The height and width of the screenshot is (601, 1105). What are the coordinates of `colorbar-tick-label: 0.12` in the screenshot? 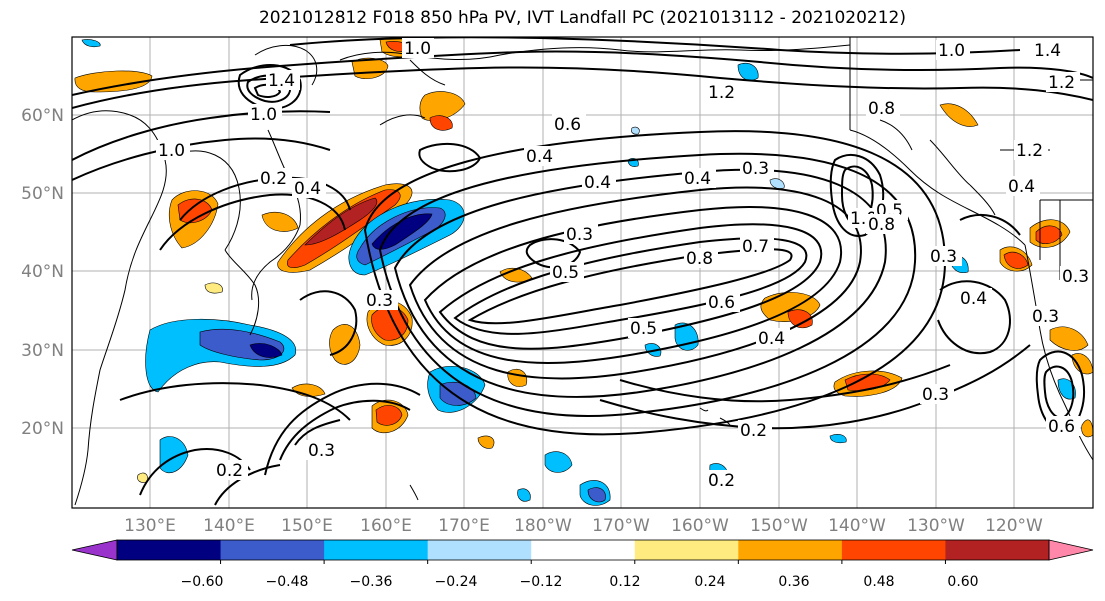 It's located at (624, 582).